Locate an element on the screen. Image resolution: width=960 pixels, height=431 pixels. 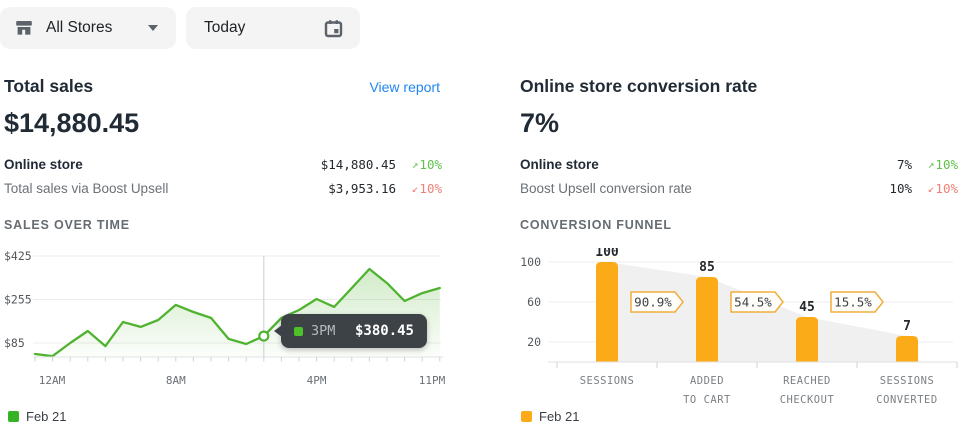
sales-over-time-section-title: SALES OVER TIME is located at coordinates (67, 225).